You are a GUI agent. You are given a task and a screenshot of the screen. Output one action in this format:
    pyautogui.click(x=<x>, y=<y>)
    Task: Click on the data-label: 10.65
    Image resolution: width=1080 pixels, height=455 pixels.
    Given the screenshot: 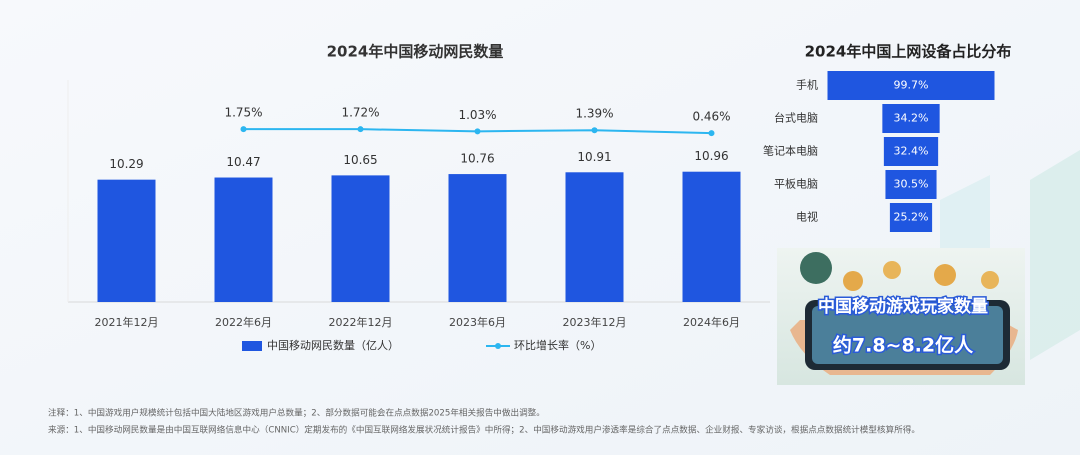 What is the action you would take?
    pyautogui.click(x=360, y=160)
    